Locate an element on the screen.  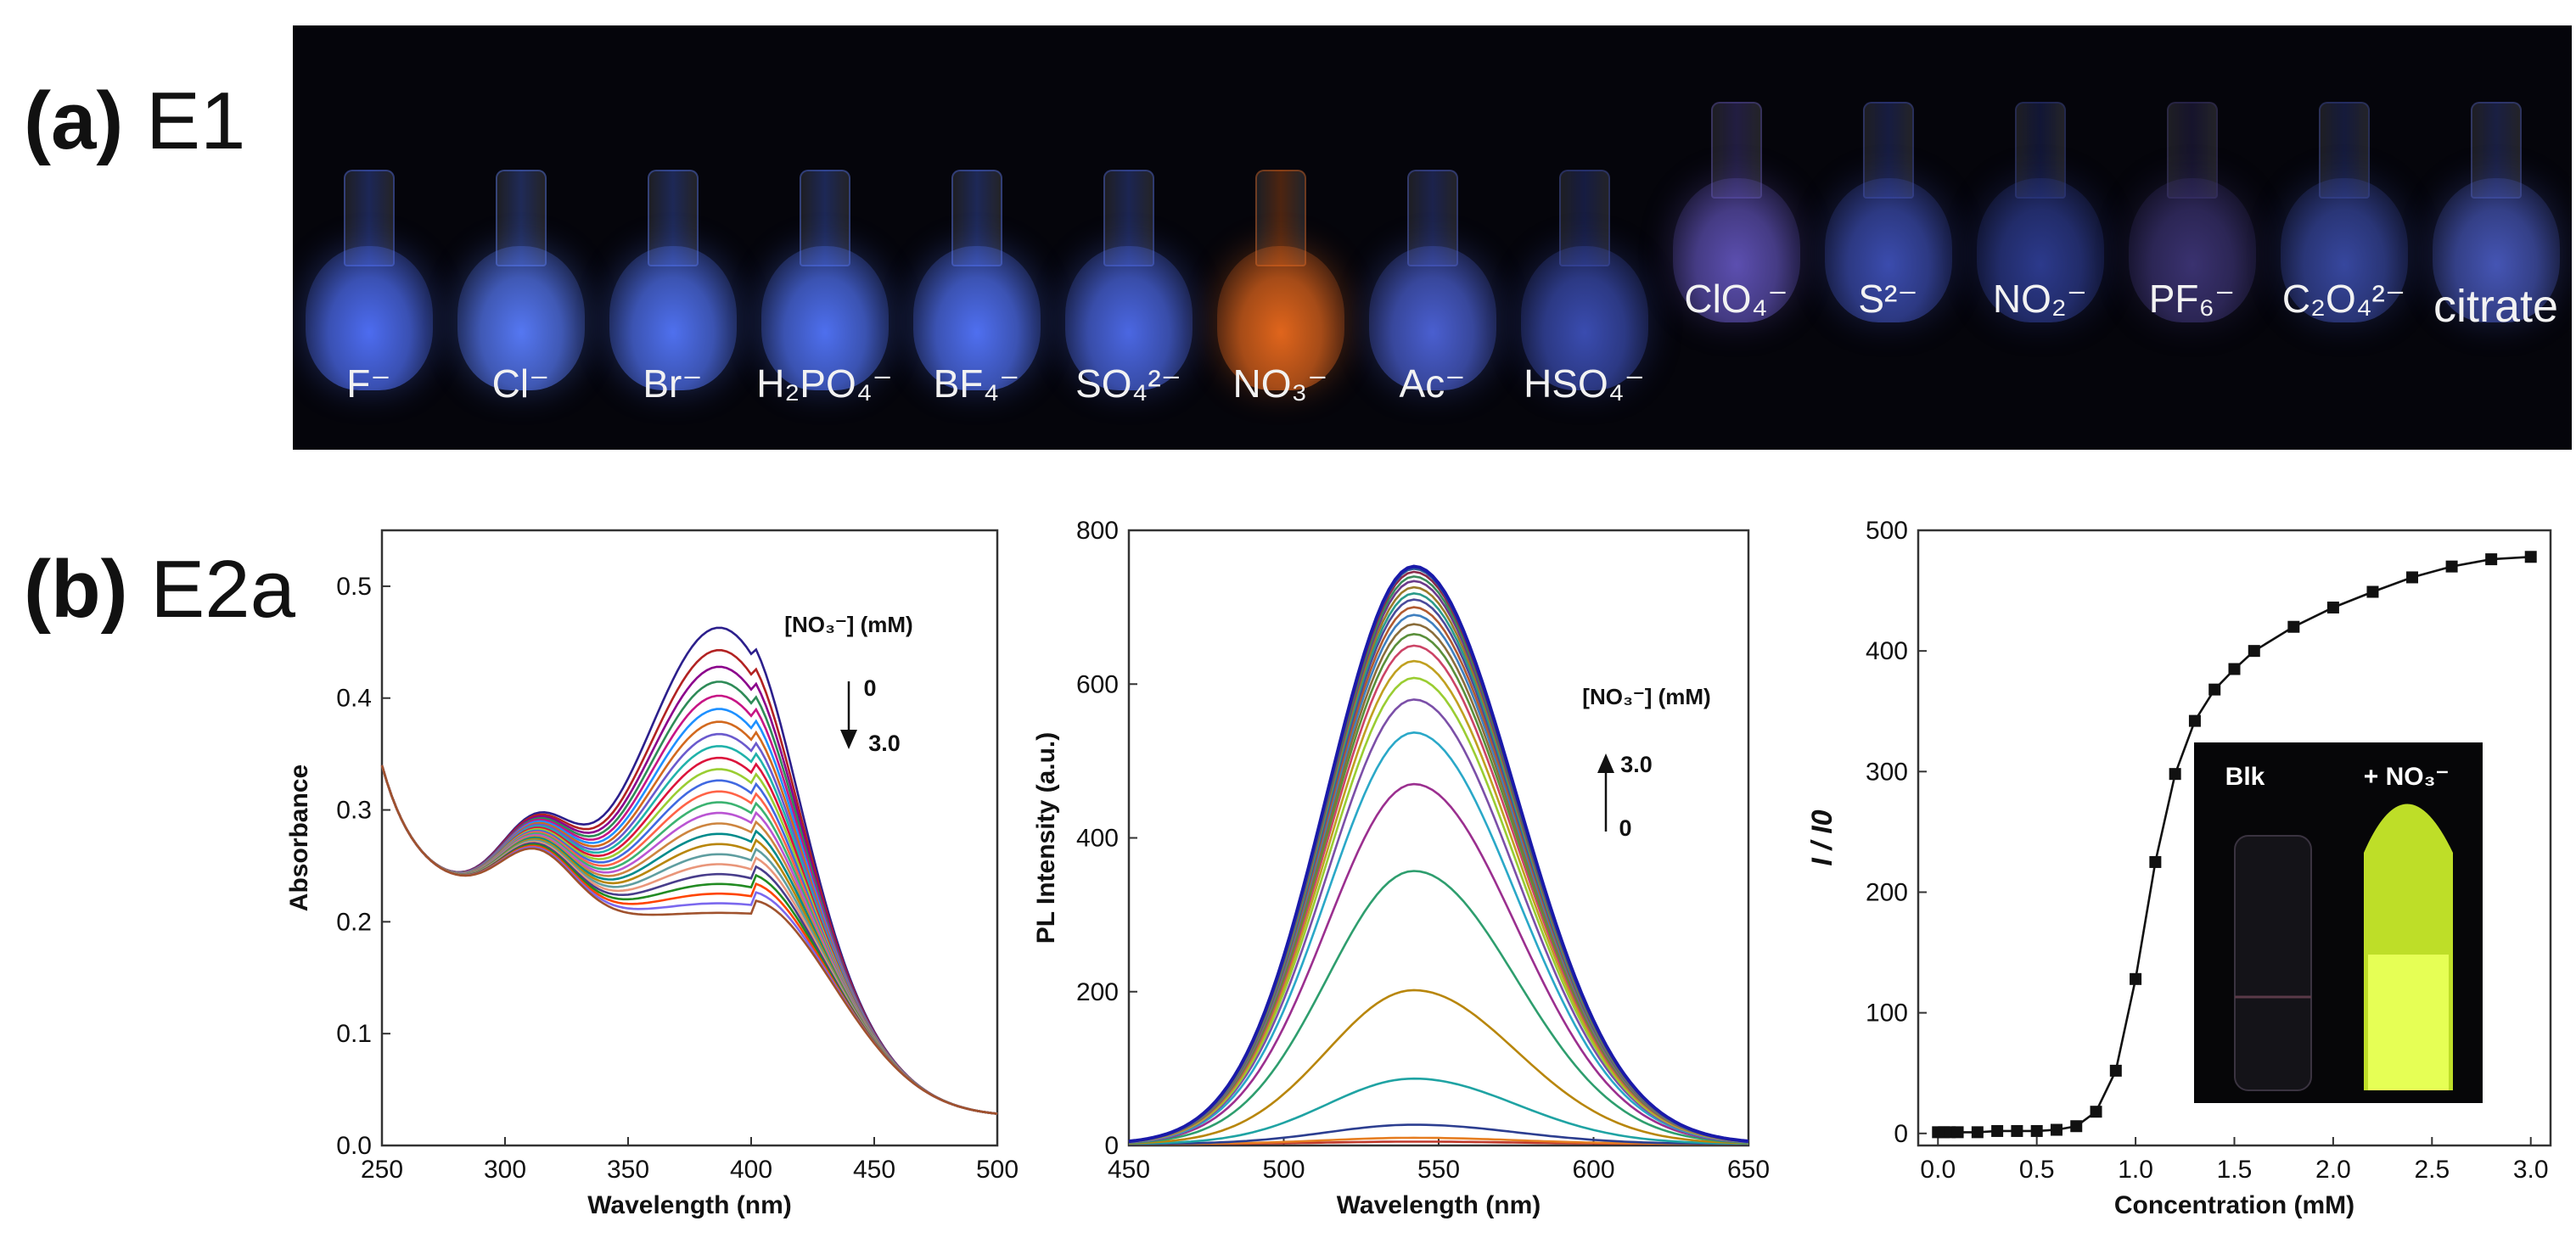
arrow-start-label: 0 is located at coordinates (1625, 828).